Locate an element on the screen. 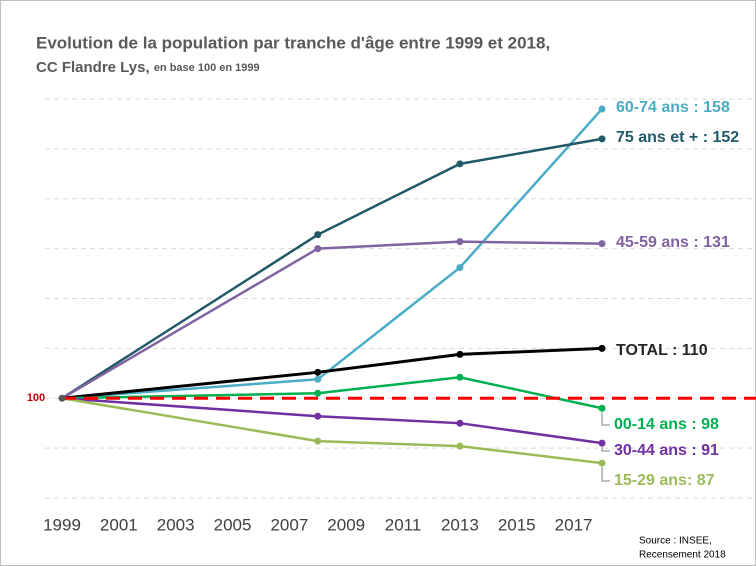 The height and width of the screenshot is (566, 756). series-label: 75 ans et + : 152 is located at coordinates (677, 137).